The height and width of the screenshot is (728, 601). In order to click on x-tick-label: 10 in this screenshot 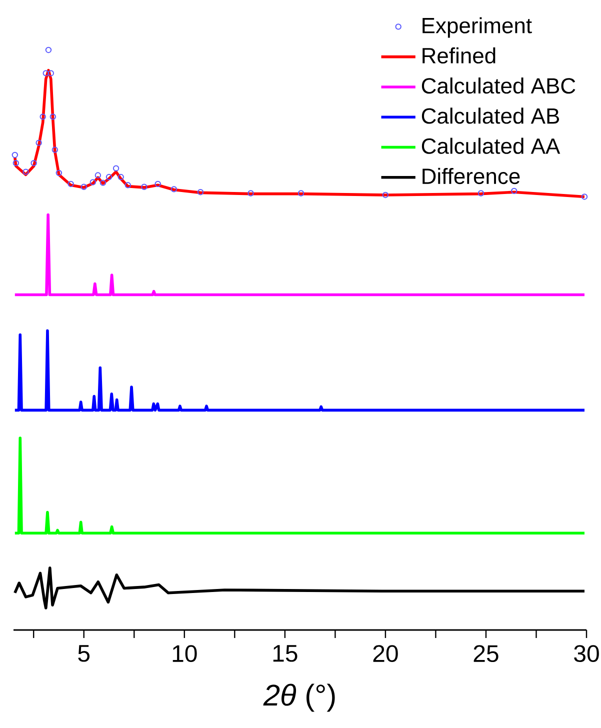, I will do `click(184, 653)`.